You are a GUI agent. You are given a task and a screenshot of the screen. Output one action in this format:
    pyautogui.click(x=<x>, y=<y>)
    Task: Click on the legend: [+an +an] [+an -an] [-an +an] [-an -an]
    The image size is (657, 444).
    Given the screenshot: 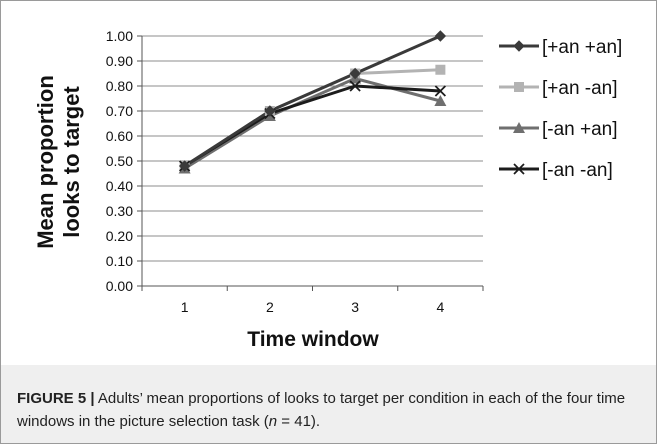 What is the action you would take?
    pyautogui.click(x=560, y=109)
    